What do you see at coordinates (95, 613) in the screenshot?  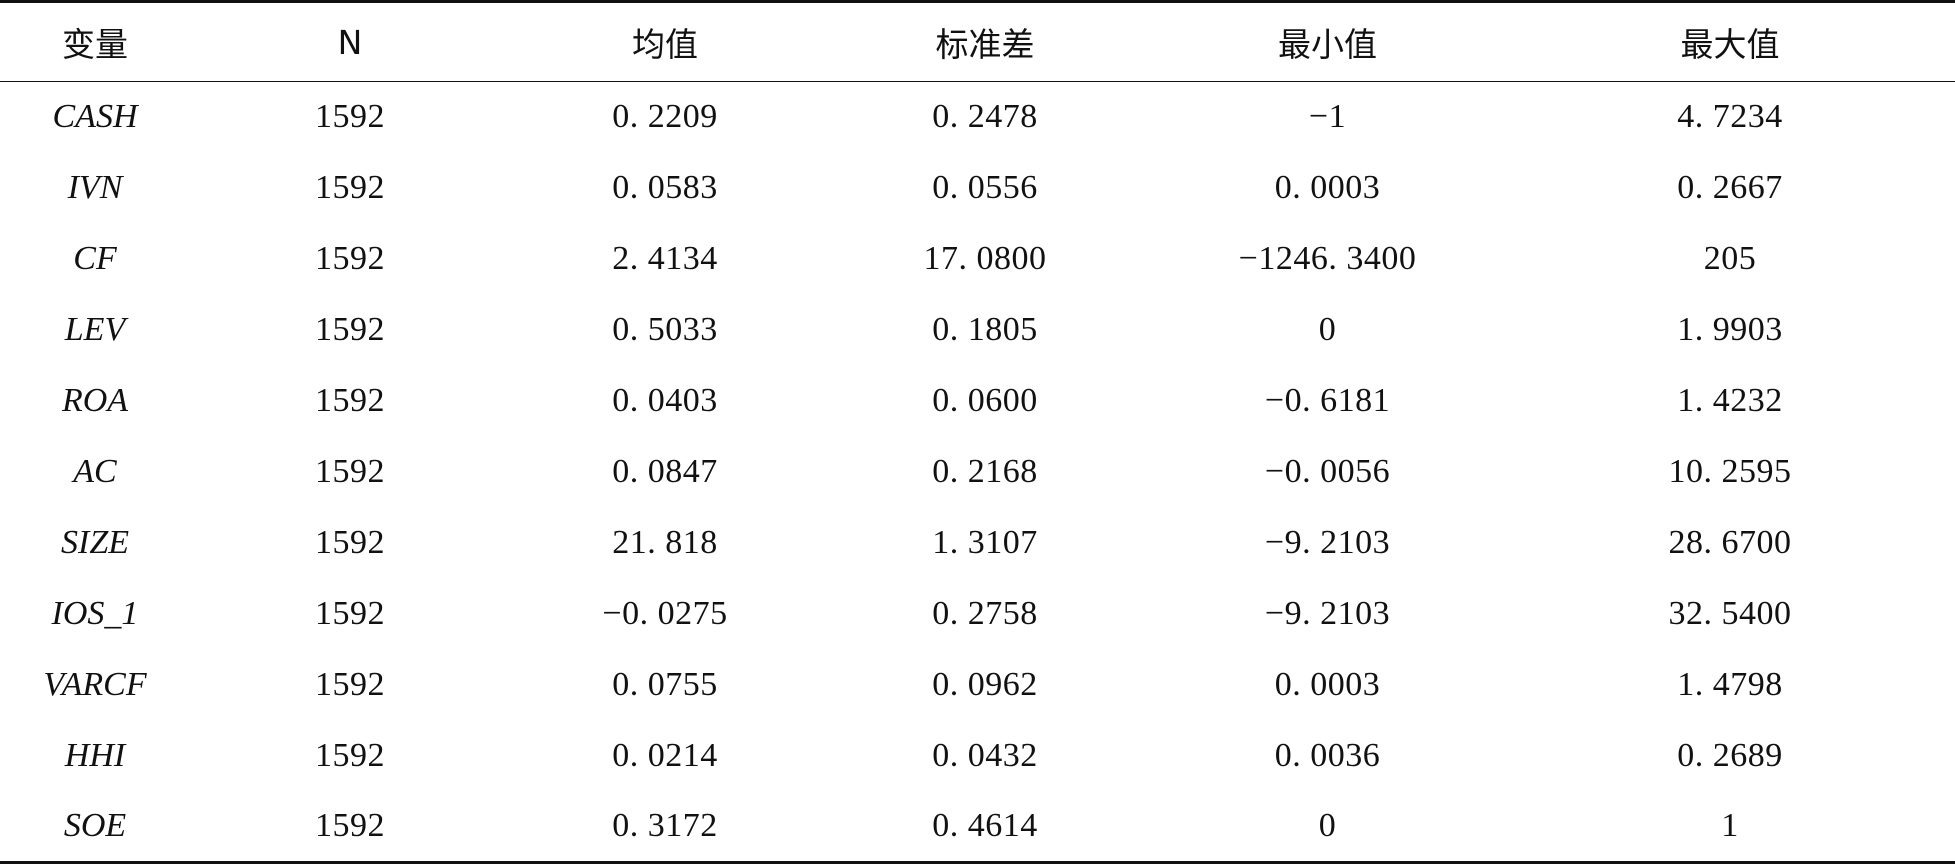 I see `cell-variable: IOS_1` at bounding box center [95, 613].